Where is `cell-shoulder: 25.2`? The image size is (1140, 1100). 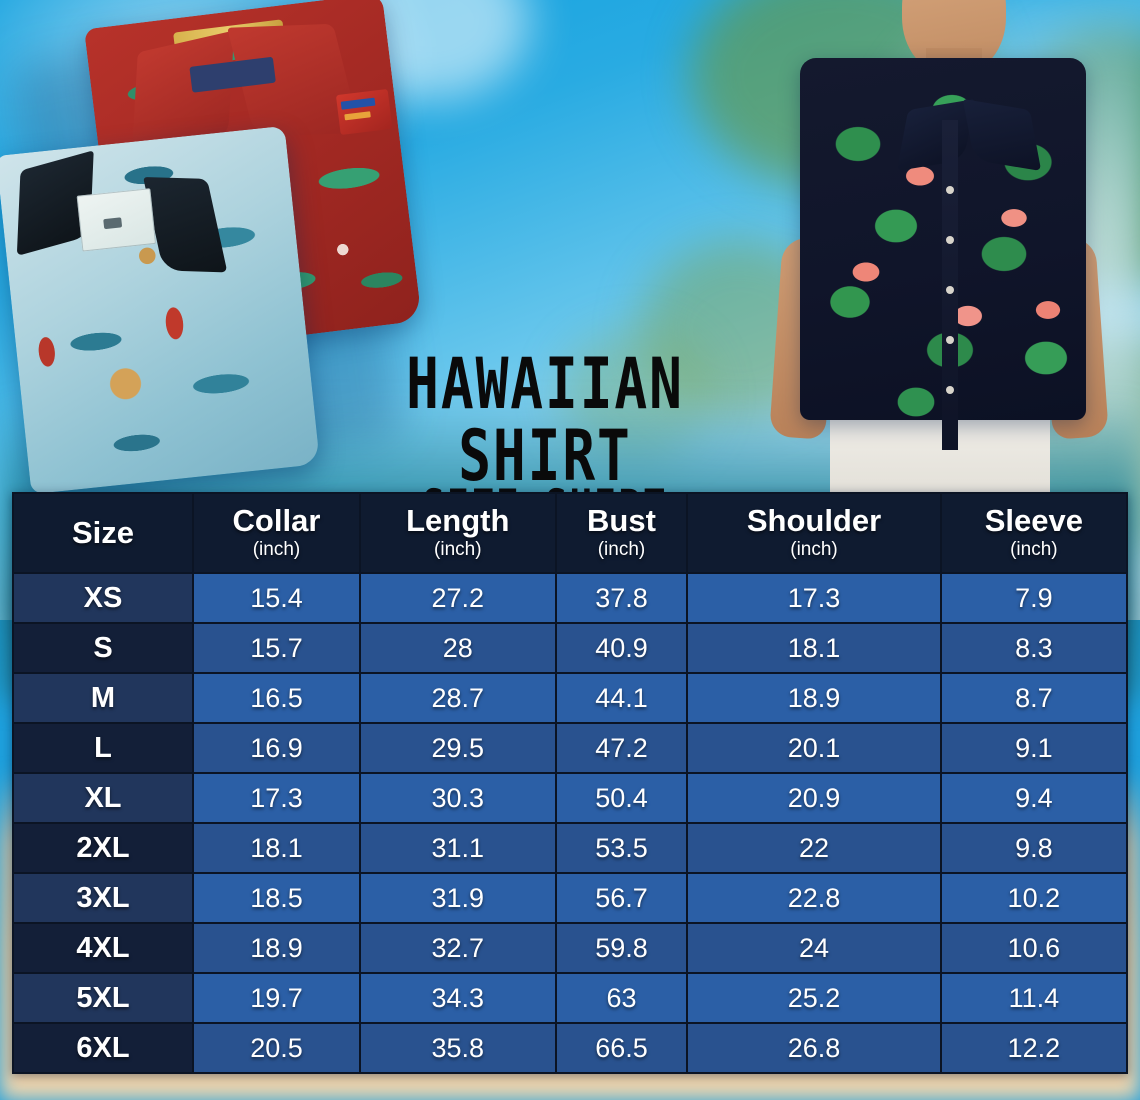
cell-shoulder: 25.2 is located at coordinates (814, 998).